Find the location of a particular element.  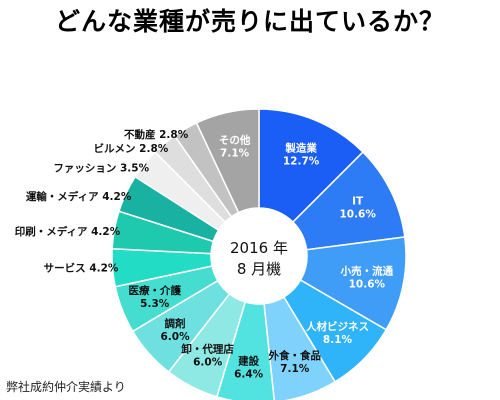

slice-label-10: サービス 4.2% is located at coordinates (81, 267).